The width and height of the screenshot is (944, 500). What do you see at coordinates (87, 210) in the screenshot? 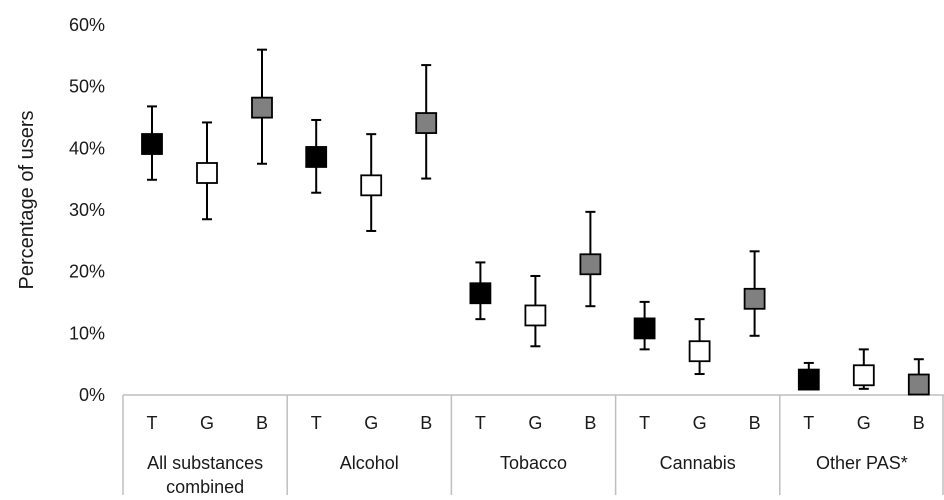
I see `y-tick-label: 30%` at bounding box center [87, 210].